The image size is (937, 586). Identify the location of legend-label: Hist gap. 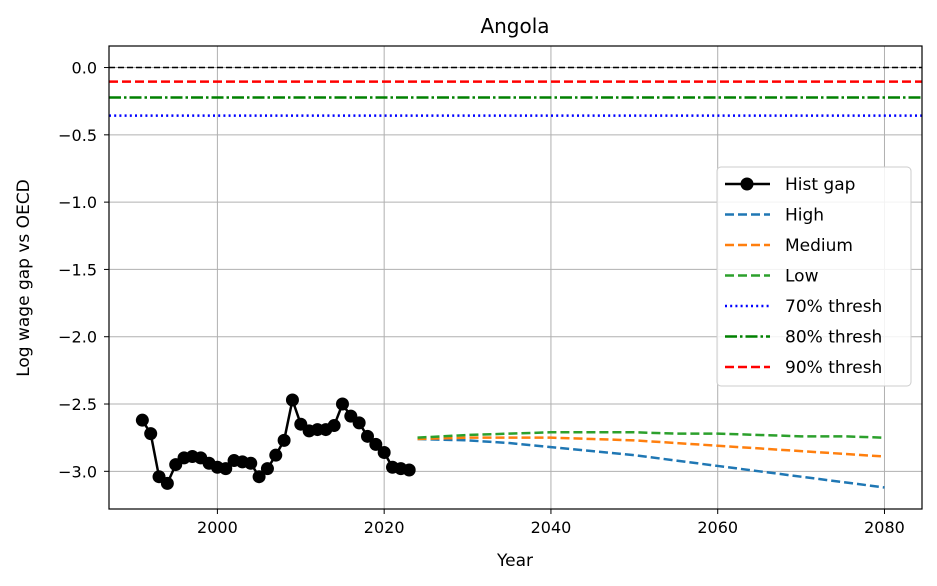
(820, 185).